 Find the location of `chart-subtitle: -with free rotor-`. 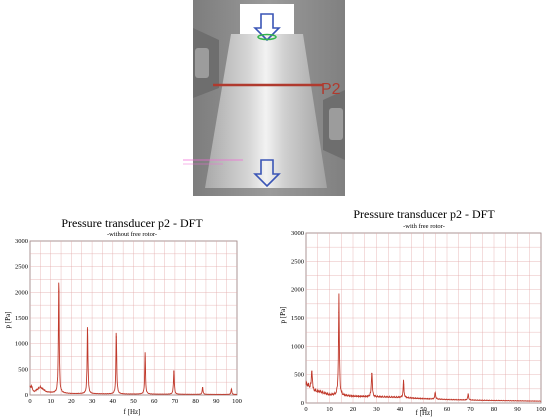

chart-subtitle: -with free rotor- is located at coordinates (424, 226).